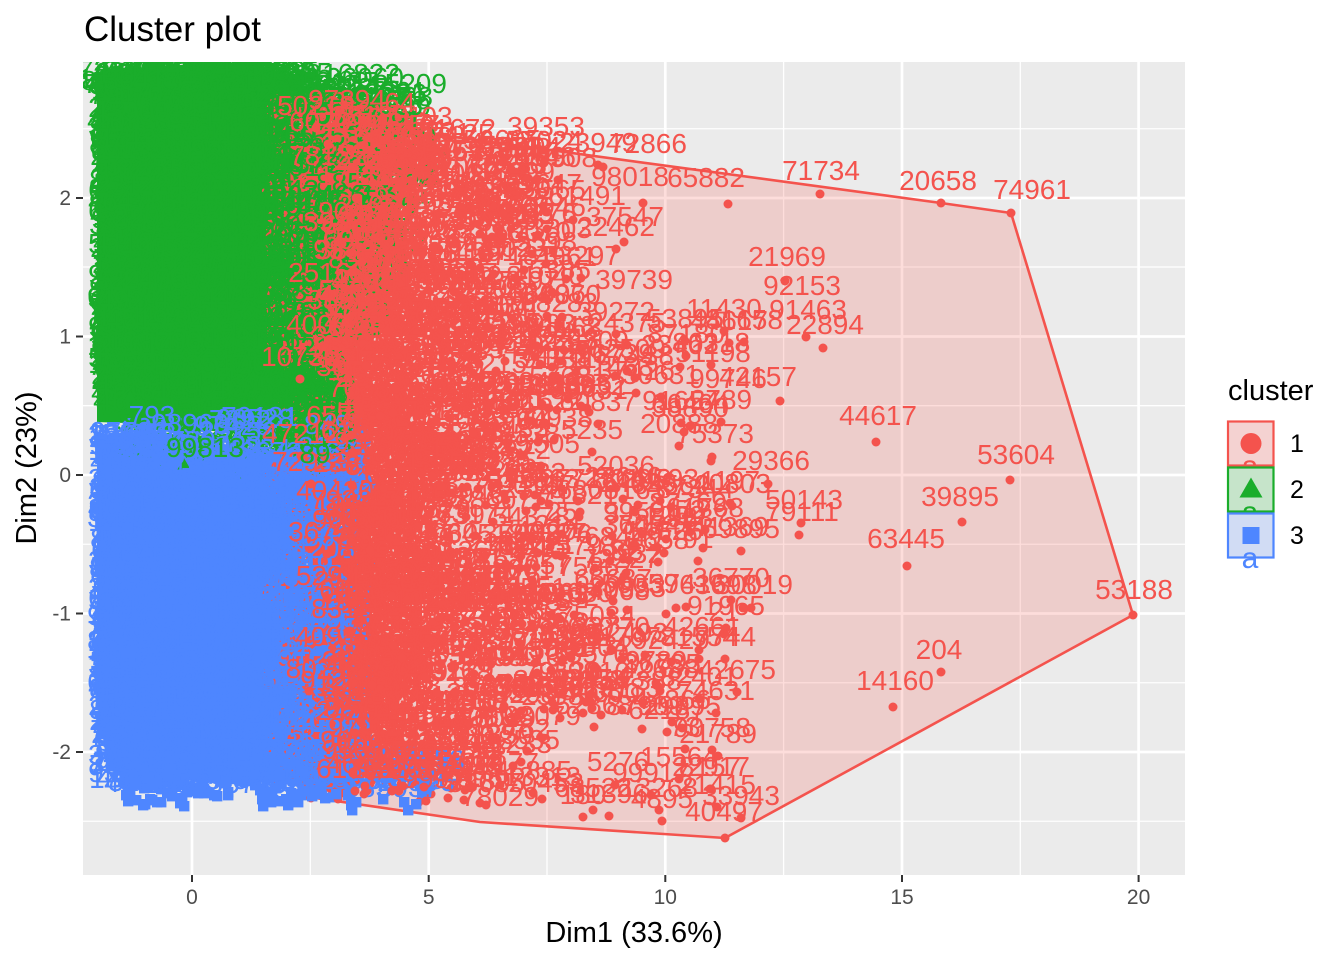  What do you see at coordinates (468, 581) in the screenshot?
I see `svg-text: 42591` at bounding box center [468, 581].